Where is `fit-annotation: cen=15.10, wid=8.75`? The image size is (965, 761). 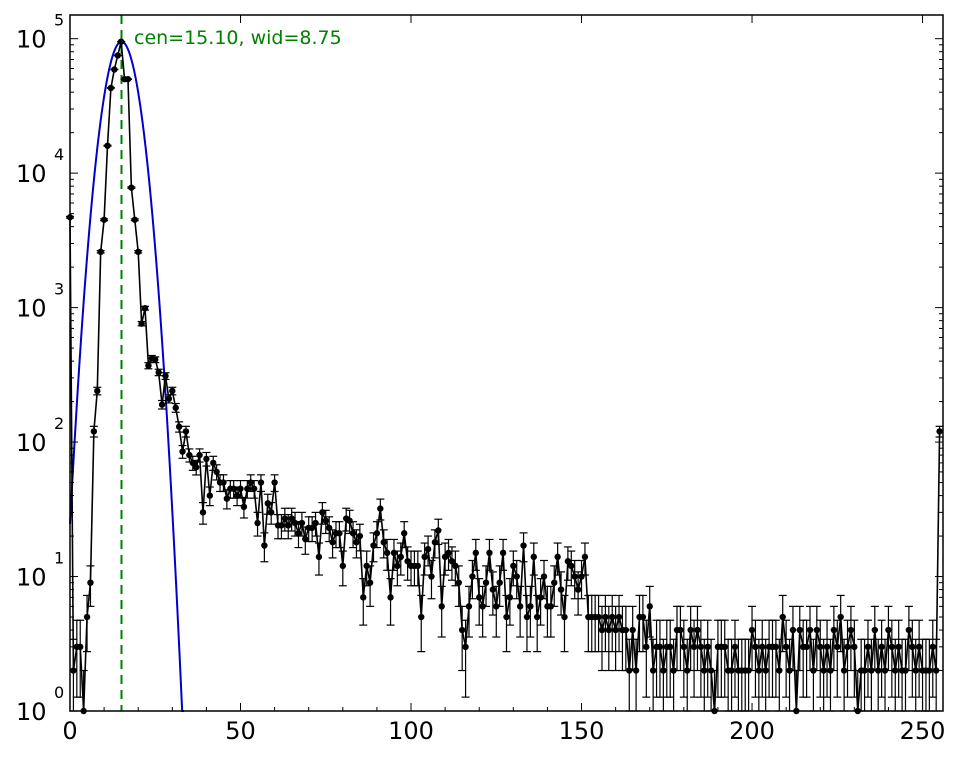
fit-annotation: cen=15.10, wid=8.75 is located at coordinates (238, 38).